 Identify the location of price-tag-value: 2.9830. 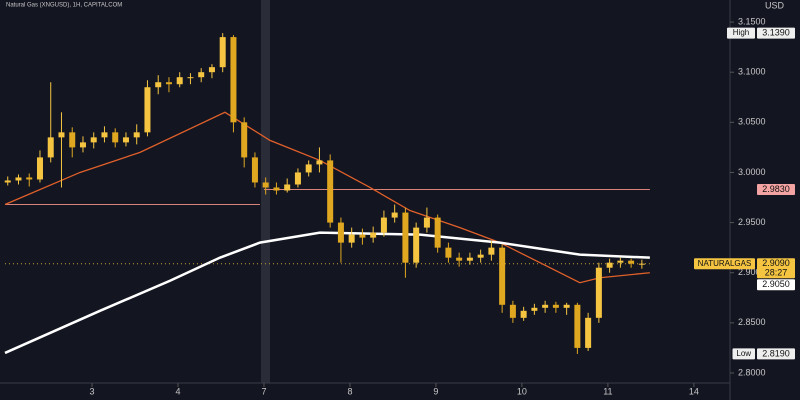
(776, 189).